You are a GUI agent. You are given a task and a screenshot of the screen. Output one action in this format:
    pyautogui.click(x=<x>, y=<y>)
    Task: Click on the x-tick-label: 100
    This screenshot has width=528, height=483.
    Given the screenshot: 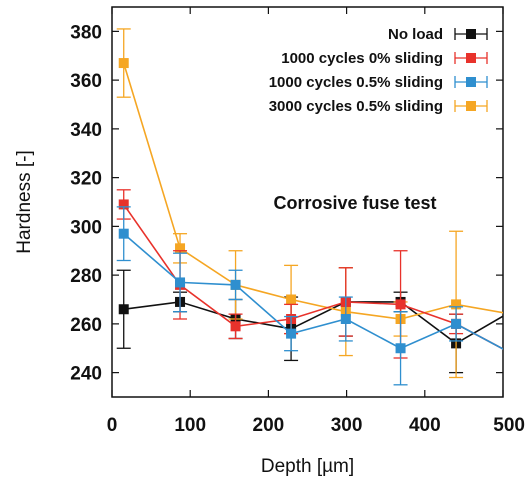 What is the action you would take?
    pyautogui.click(x=190, y=425)
    